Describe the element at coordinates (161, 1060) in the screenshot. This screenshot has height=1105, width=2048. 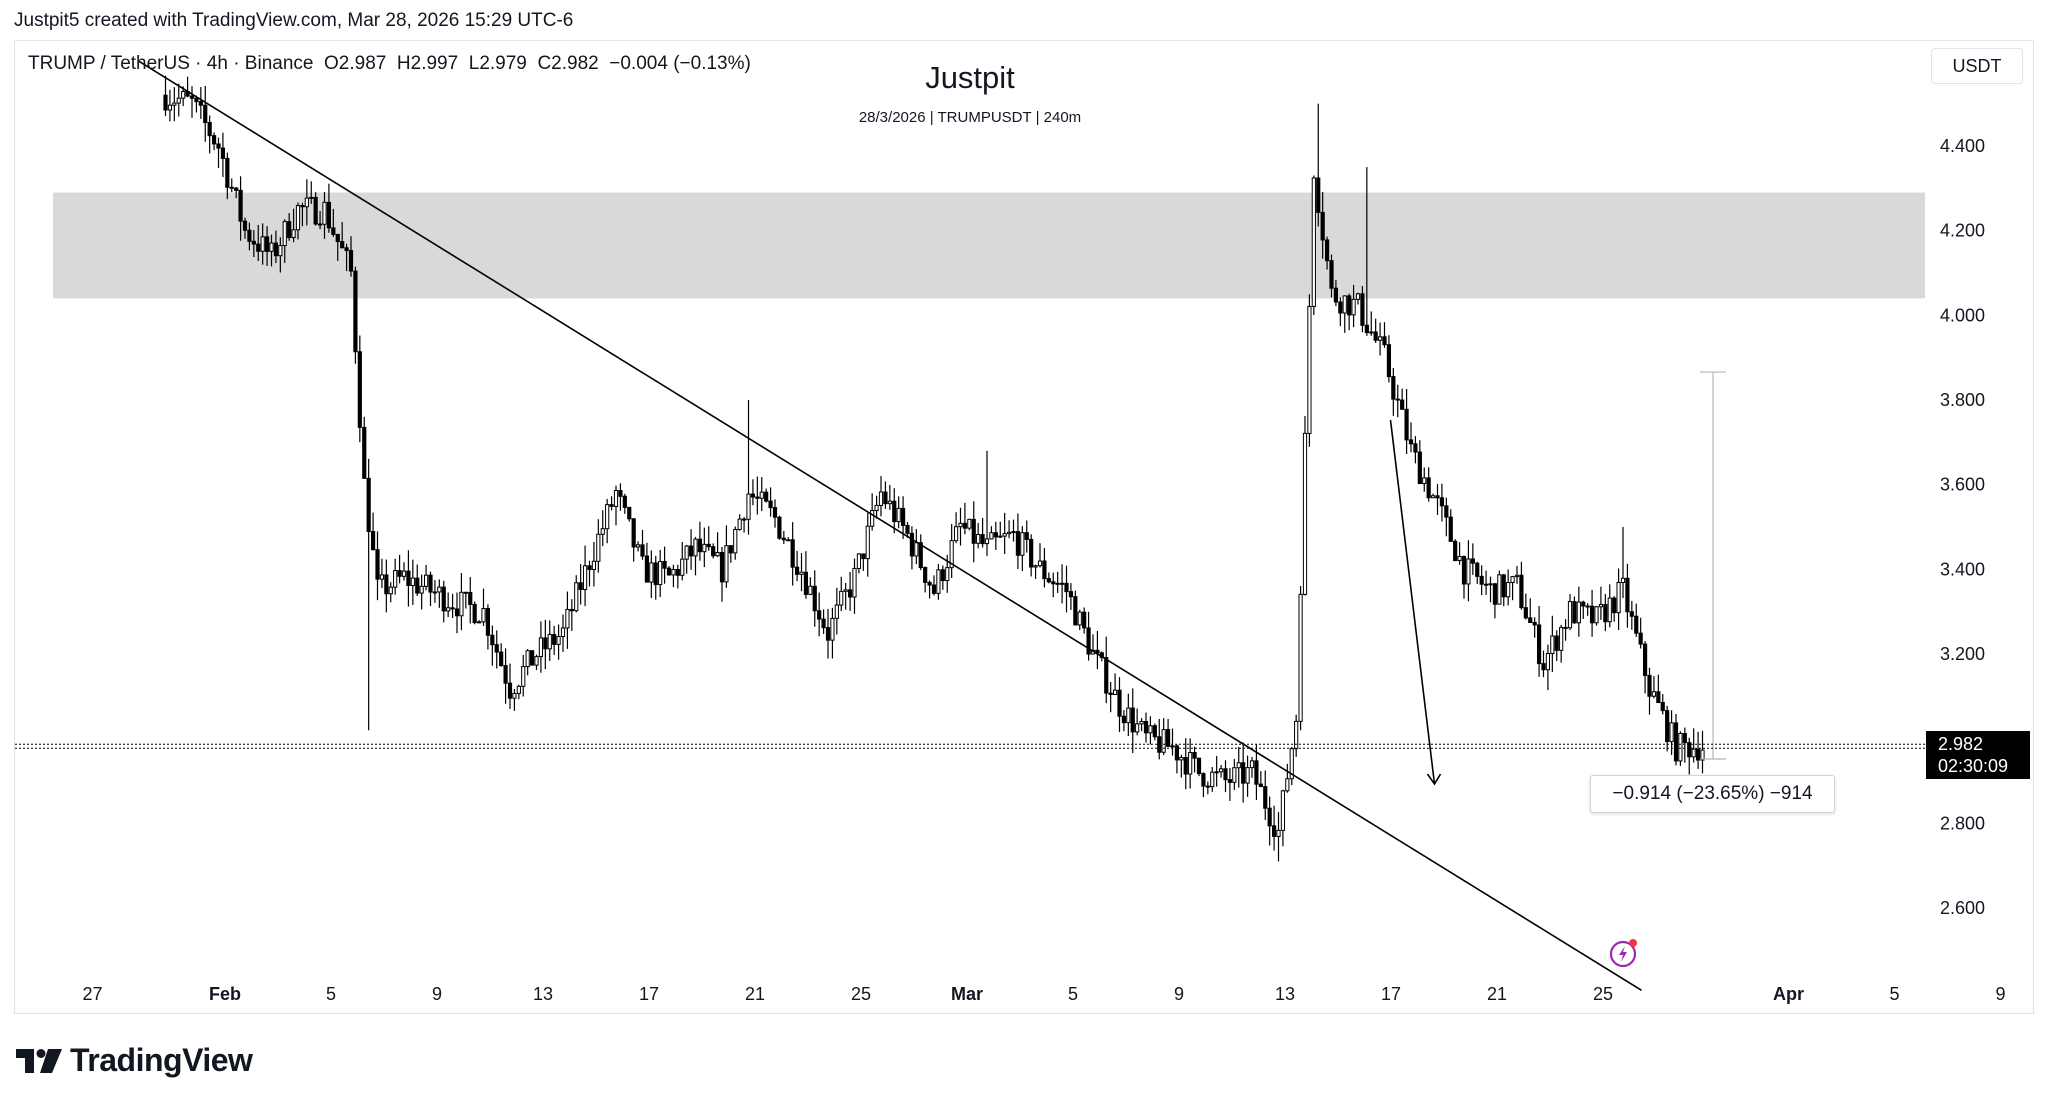
I see `brand-name: TradingView` at that location.